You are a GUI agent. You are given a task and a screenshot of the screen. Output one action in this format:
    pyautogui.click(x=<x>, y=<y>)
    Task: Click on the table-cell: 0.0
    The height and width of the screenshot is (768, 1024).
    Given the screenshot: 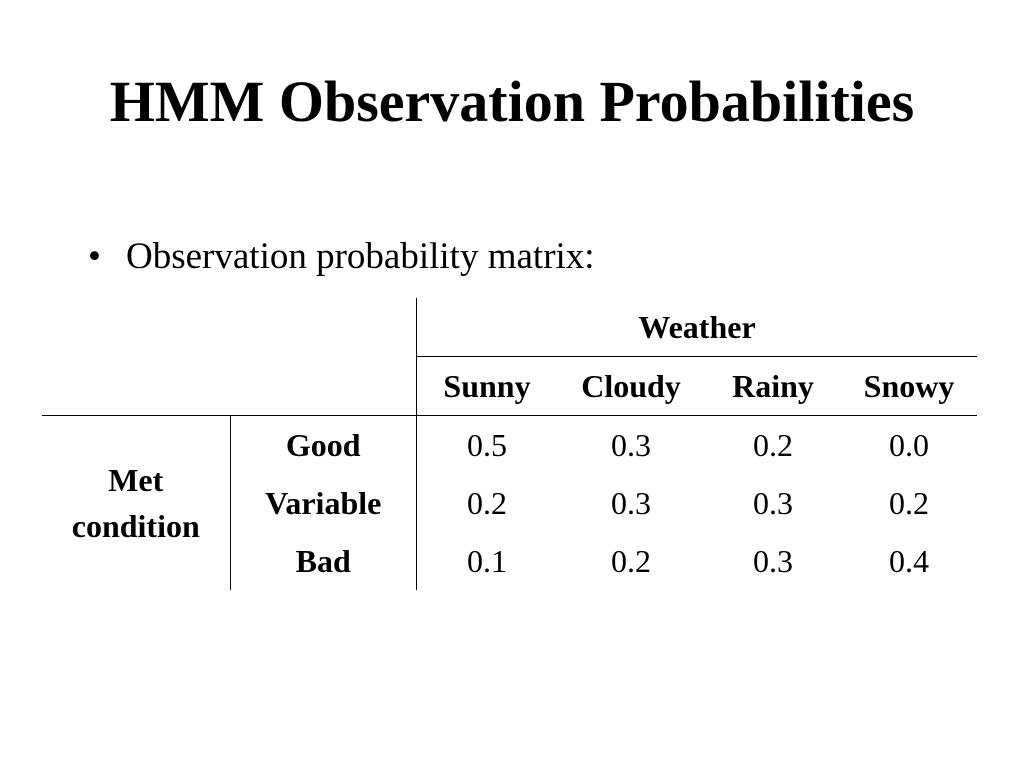 What is the action you would take?
    pyautogui.click(x=909, y=444)
    